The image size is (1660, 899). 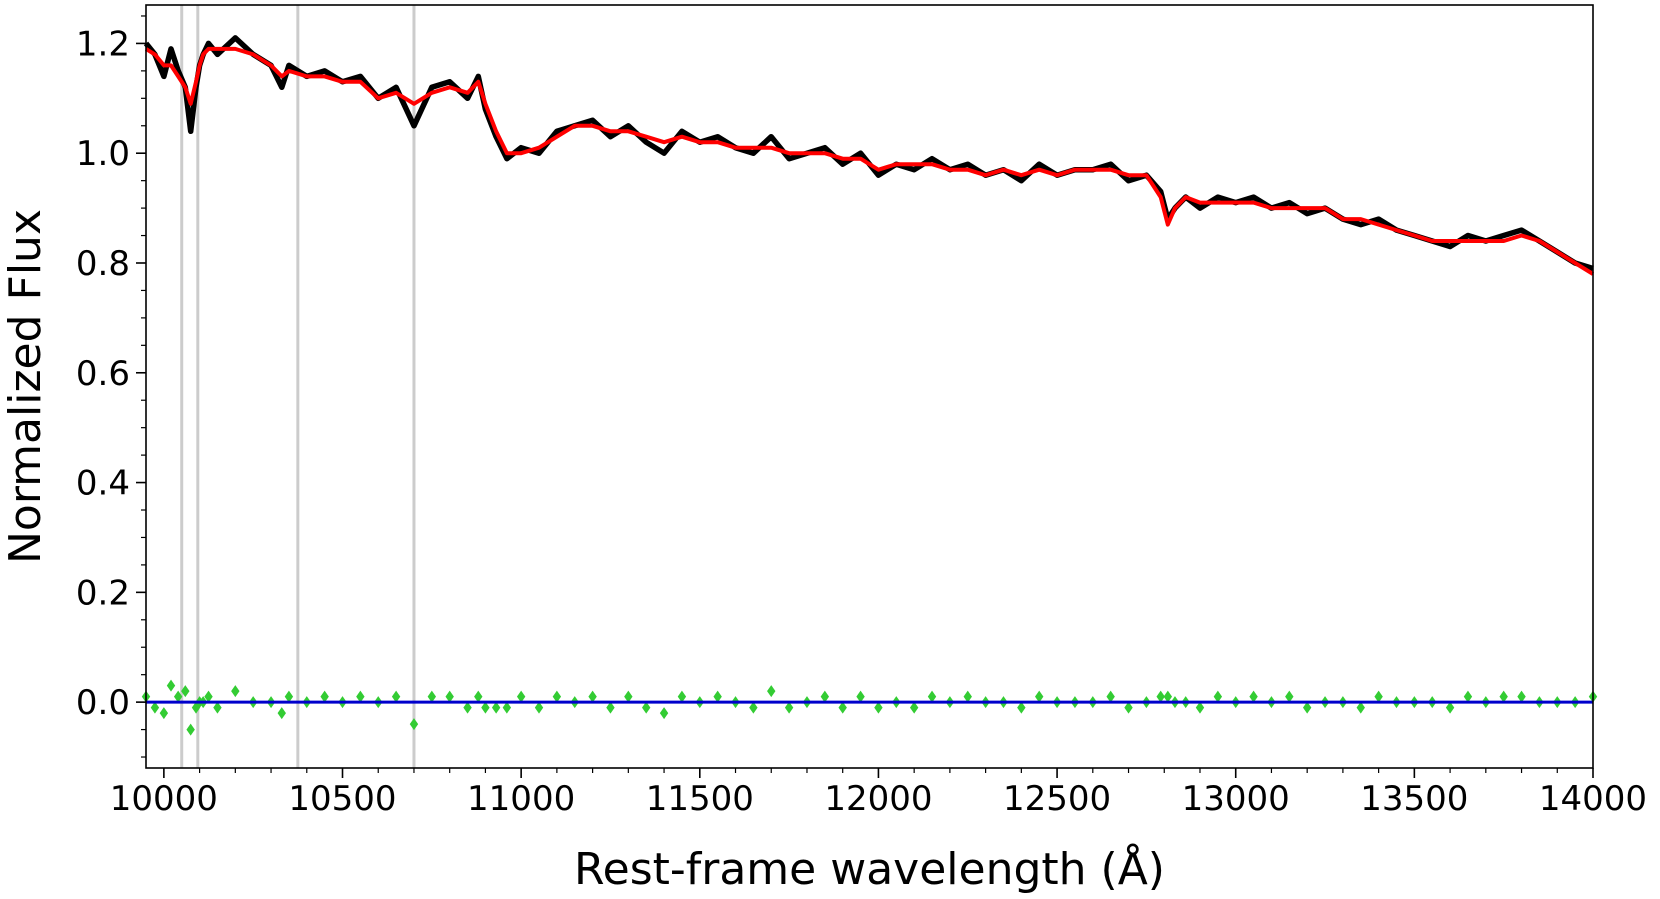 What do you see at coordinates (164, 799) in the screenshot?
I see `x-tick-label: 10000` at bounding box center [164, 799].